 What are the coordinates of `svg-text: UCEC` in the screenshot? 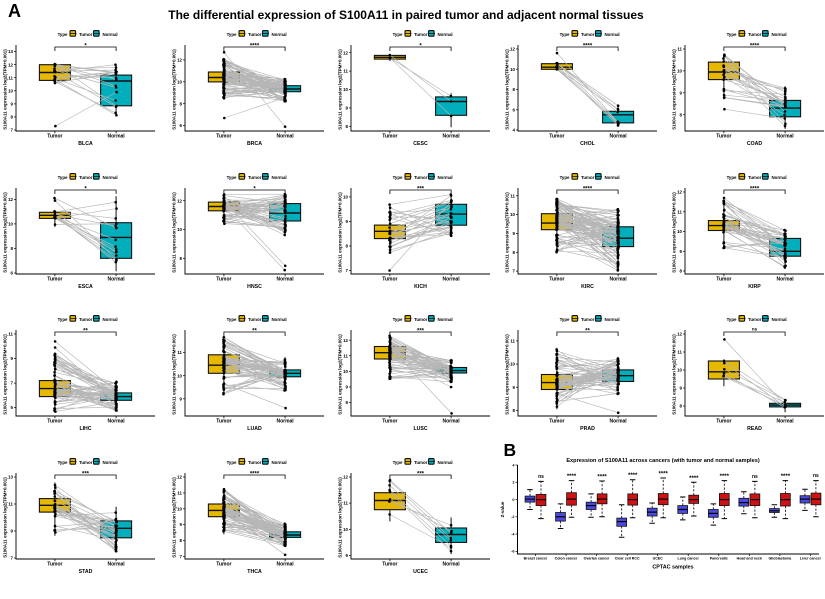 It's located at (420, 571).